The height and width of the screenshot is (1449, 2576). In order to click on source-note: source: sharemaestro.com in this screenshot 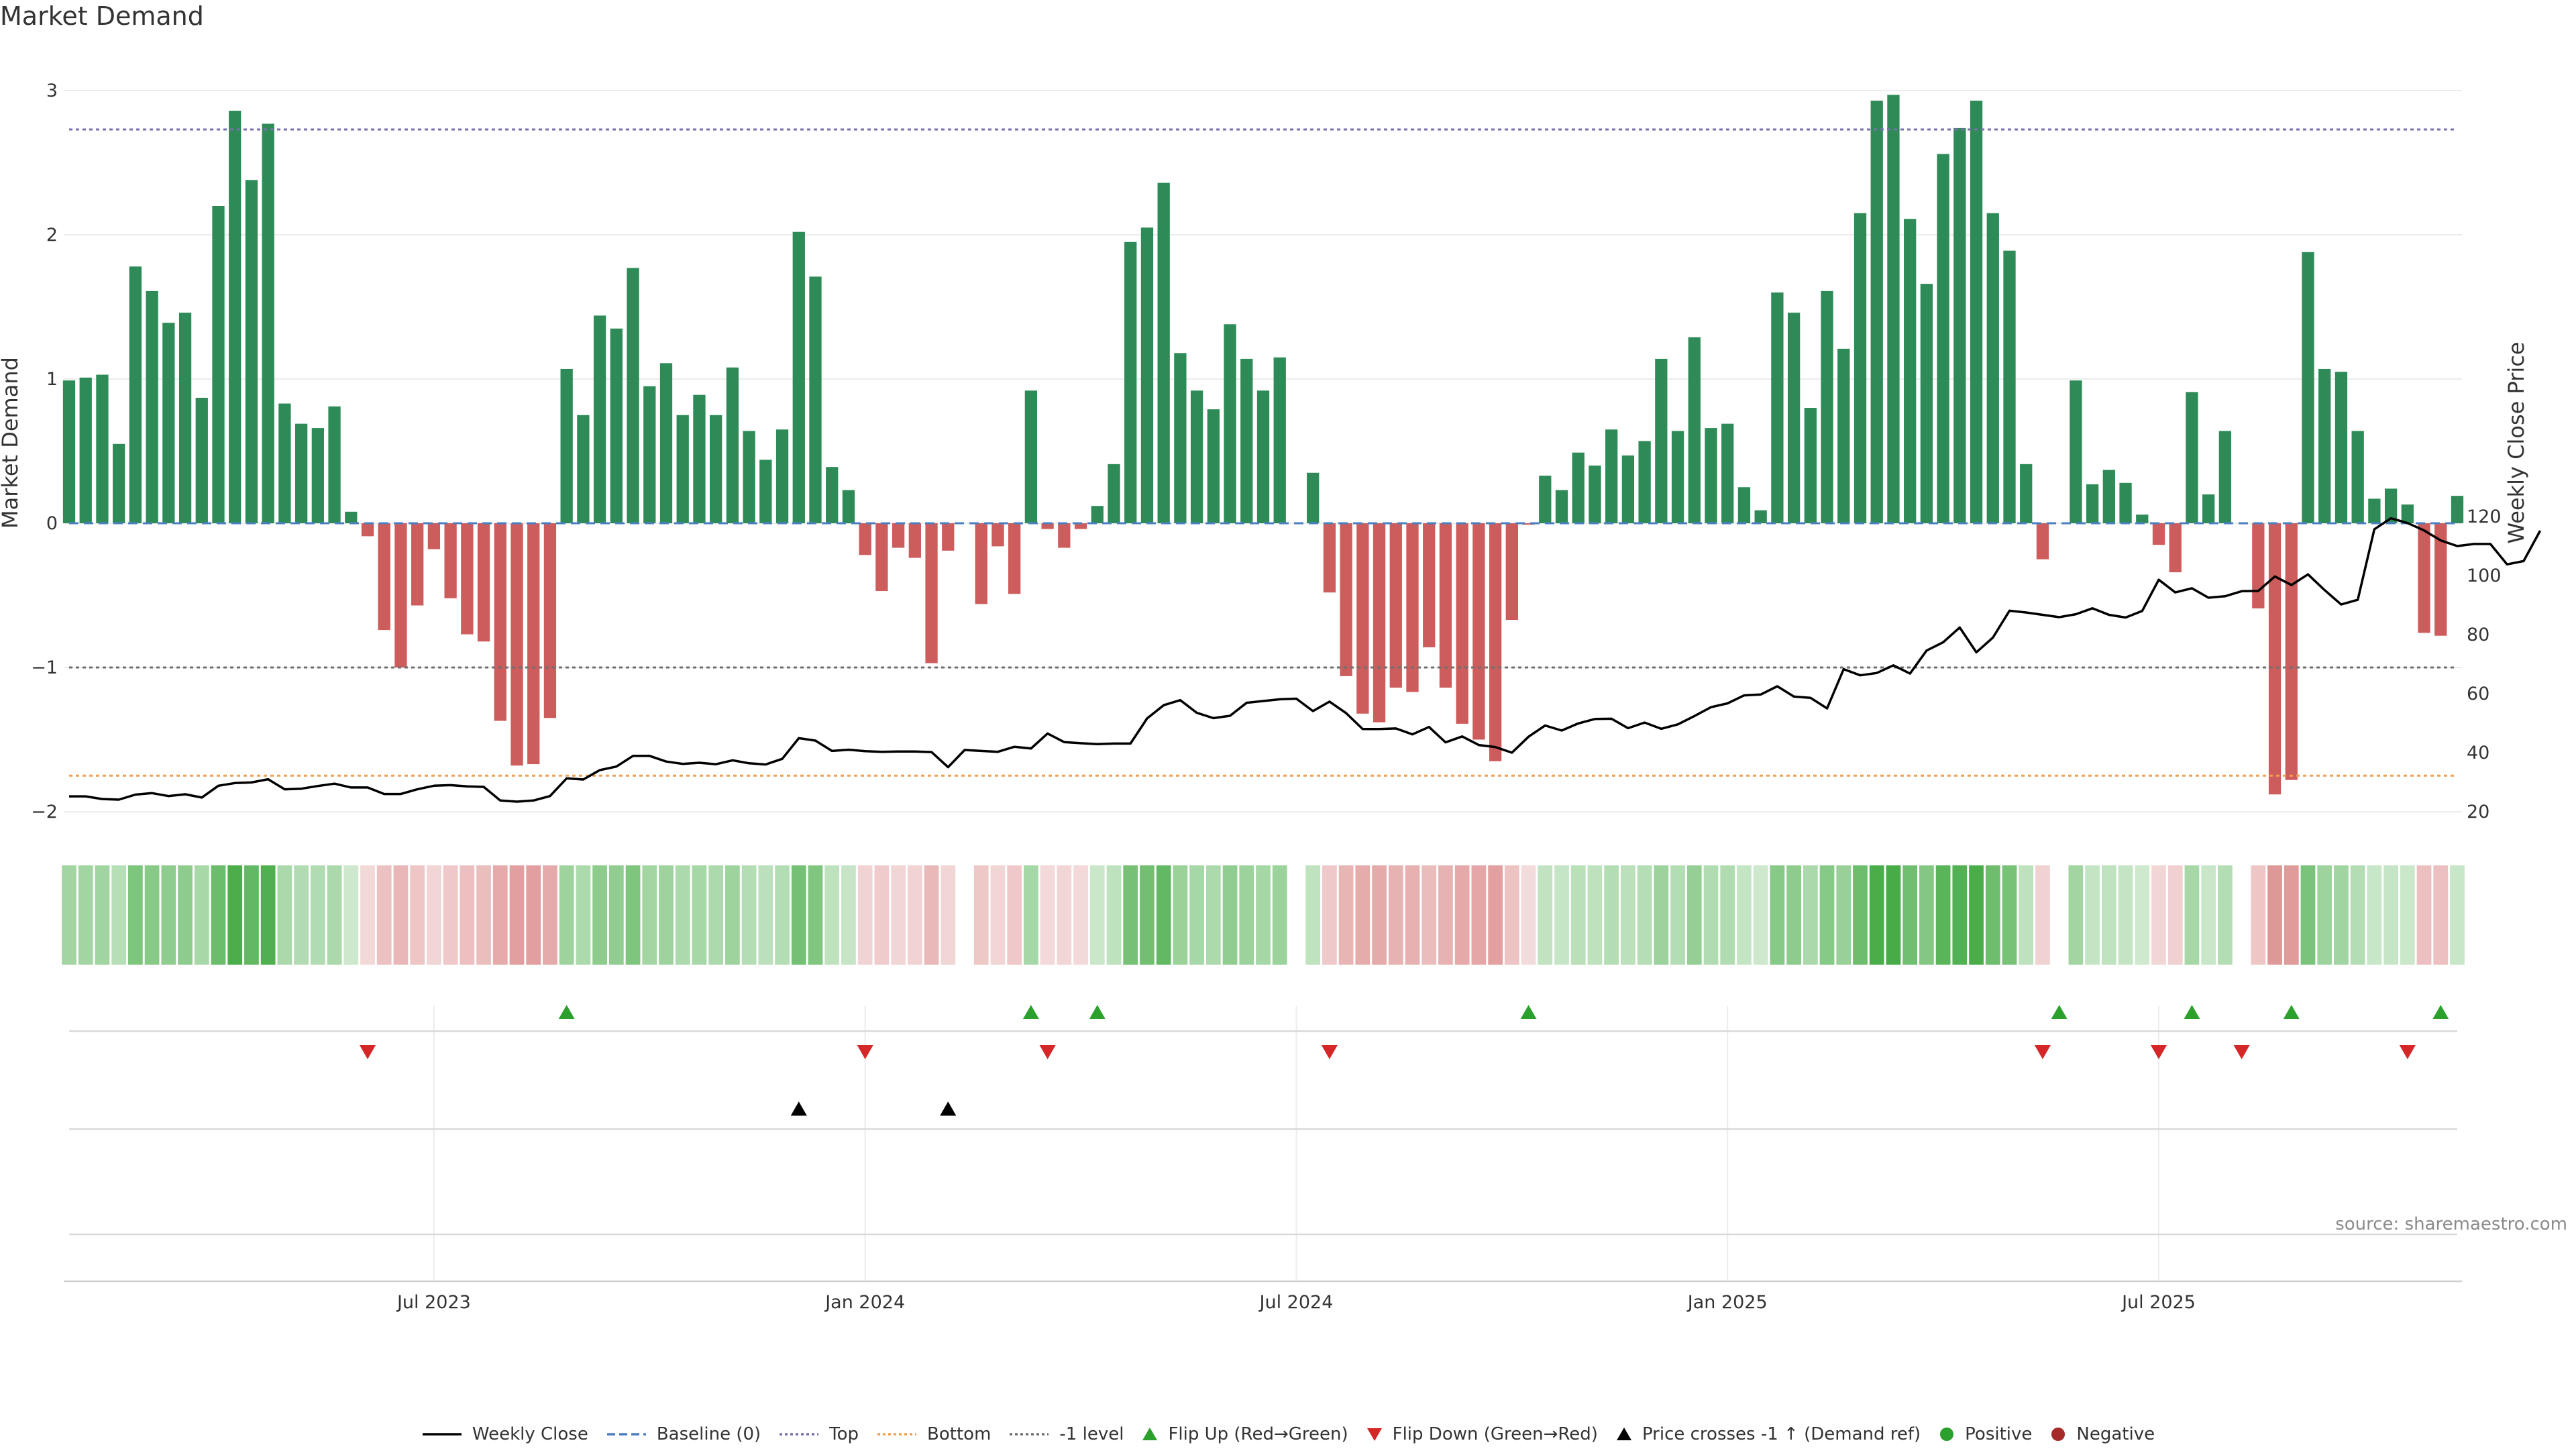, I will do `click(2451, 1224)`.